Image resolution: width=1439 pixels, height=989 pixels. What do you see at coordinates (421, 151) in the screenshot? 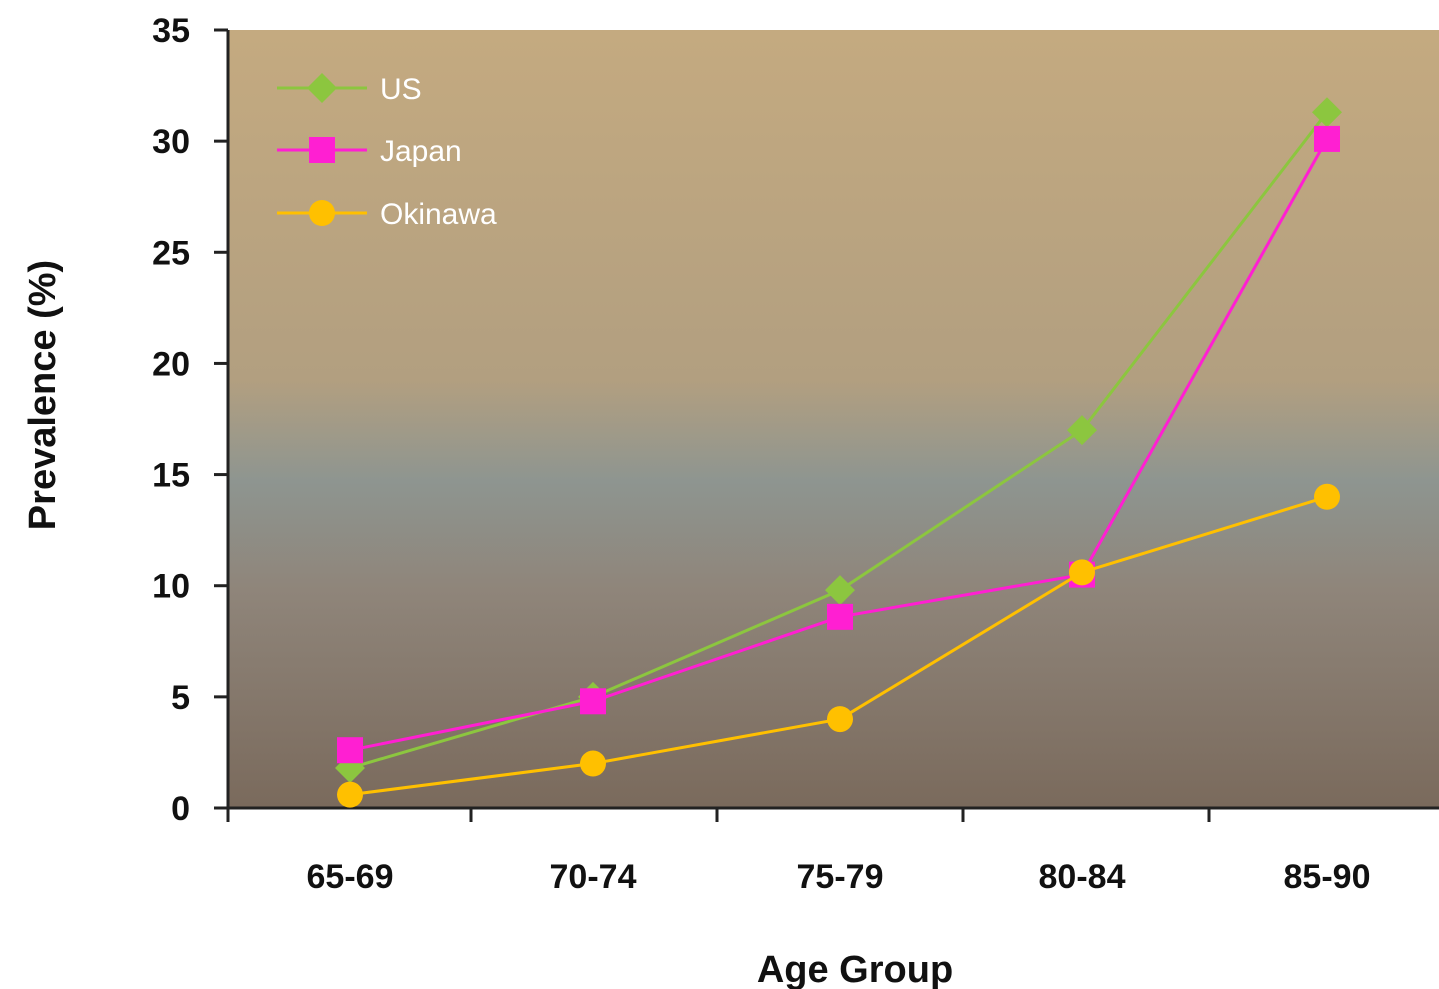
I see `legend-label: Japan` at bounding box center [421, 151].